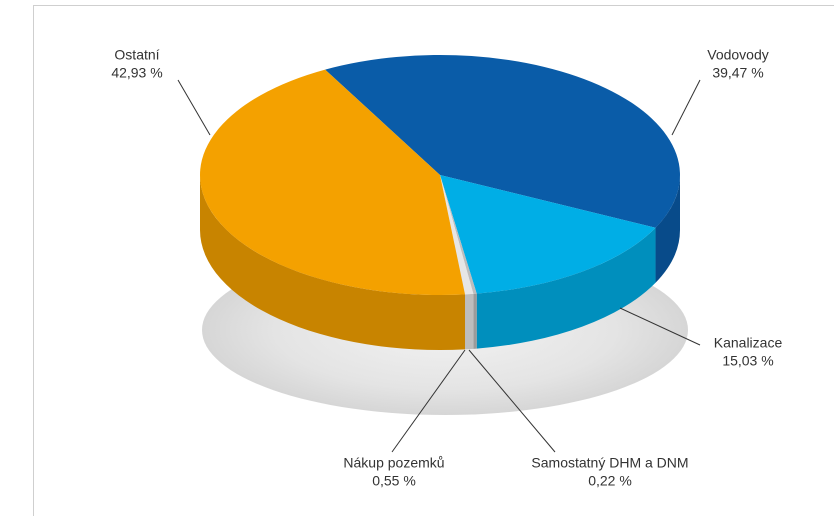  I want to click on slice-label: Nákup pozemků, so click(393, 463).